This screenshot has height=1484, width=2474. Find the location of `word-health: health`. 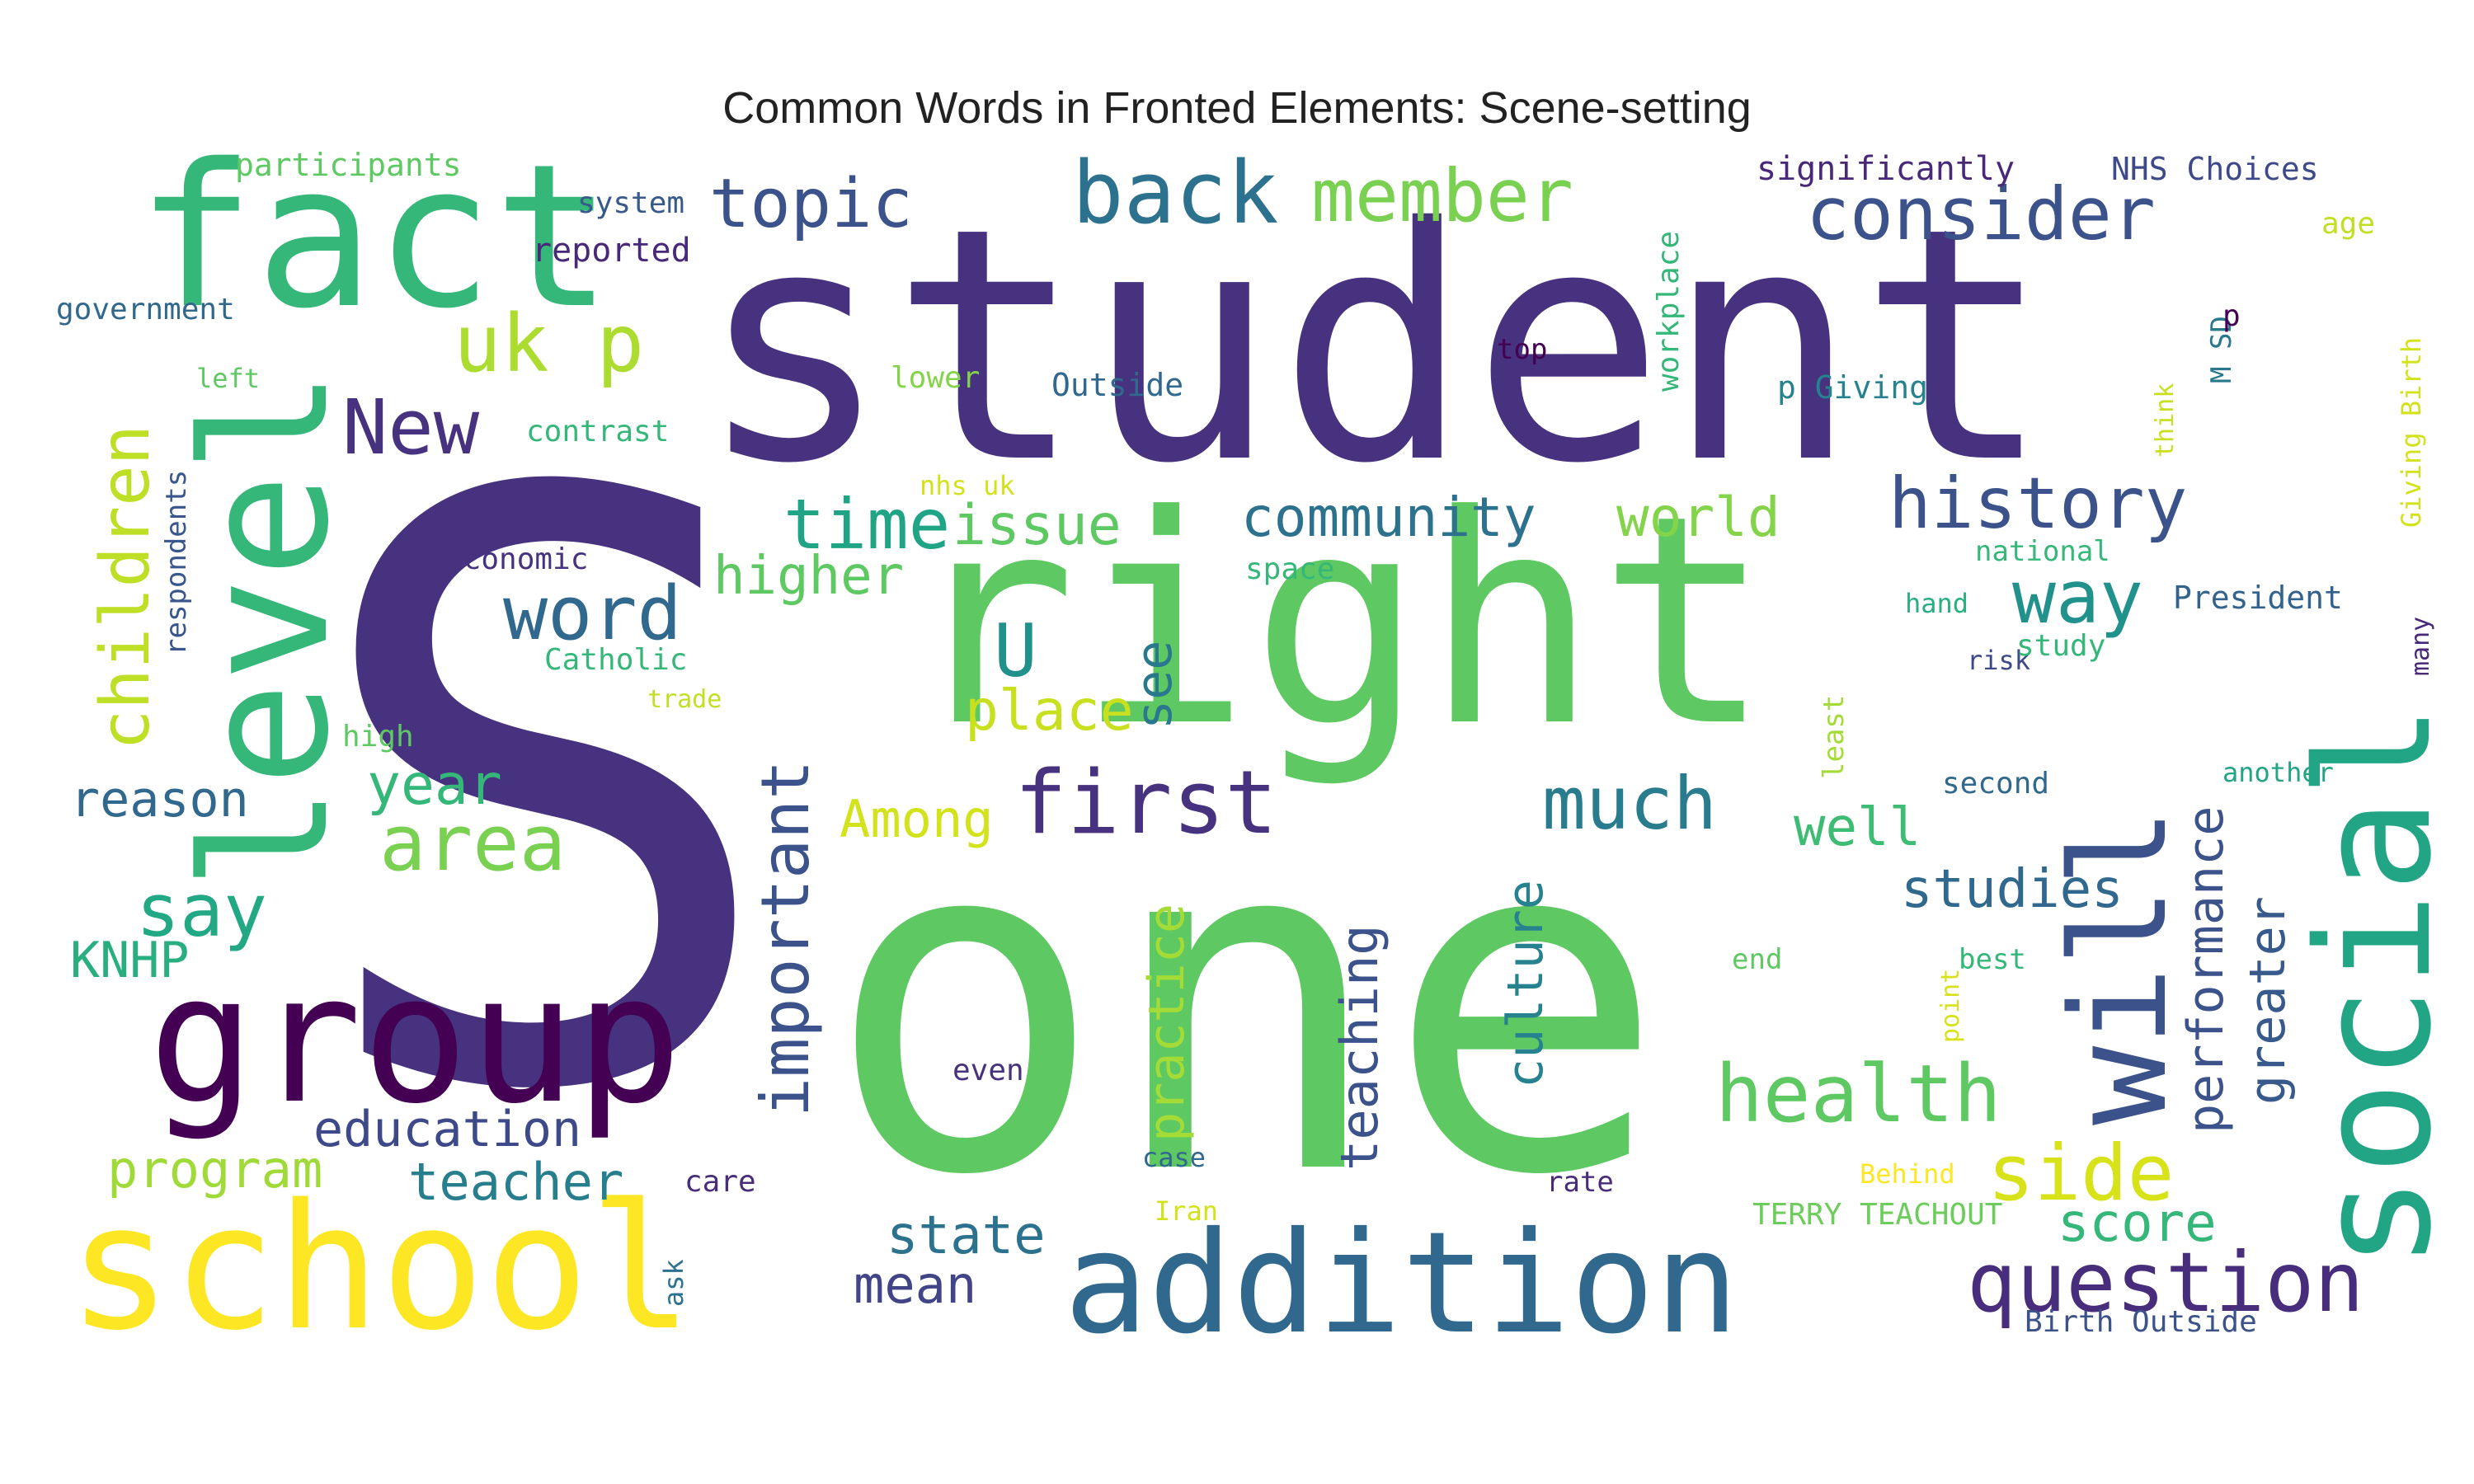

word-health: health is located at coordinates (1858, 1094).